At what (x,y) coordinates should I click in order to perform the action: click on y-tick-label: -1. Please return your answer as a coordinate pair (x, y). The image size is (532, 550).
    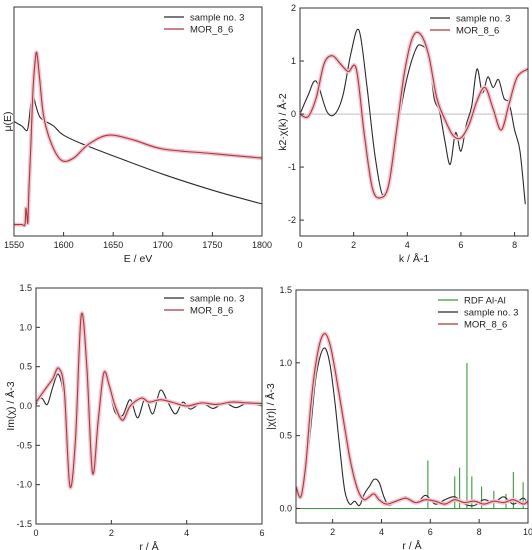
    Looking at the image, I should click on (292, 167).